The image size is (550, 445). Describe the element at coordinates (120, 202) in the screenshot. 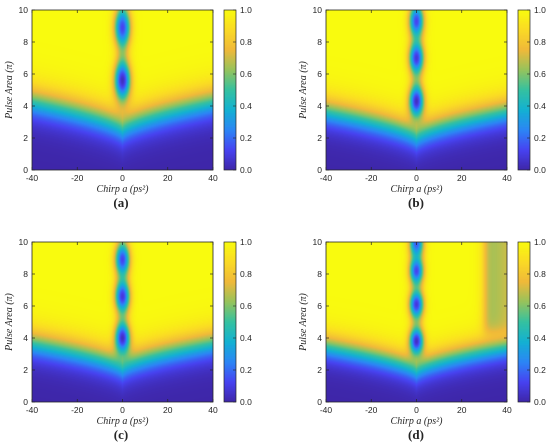

I see `panel-label: (a)` at that location.